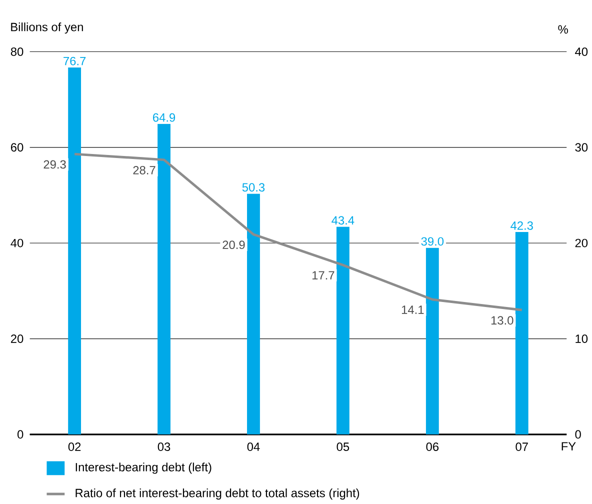  What do you see at coordinates (144, 468) in the screenshot?
I see `legend-label: Interest-bearing debt (left)` at bounding box center [144, 468].